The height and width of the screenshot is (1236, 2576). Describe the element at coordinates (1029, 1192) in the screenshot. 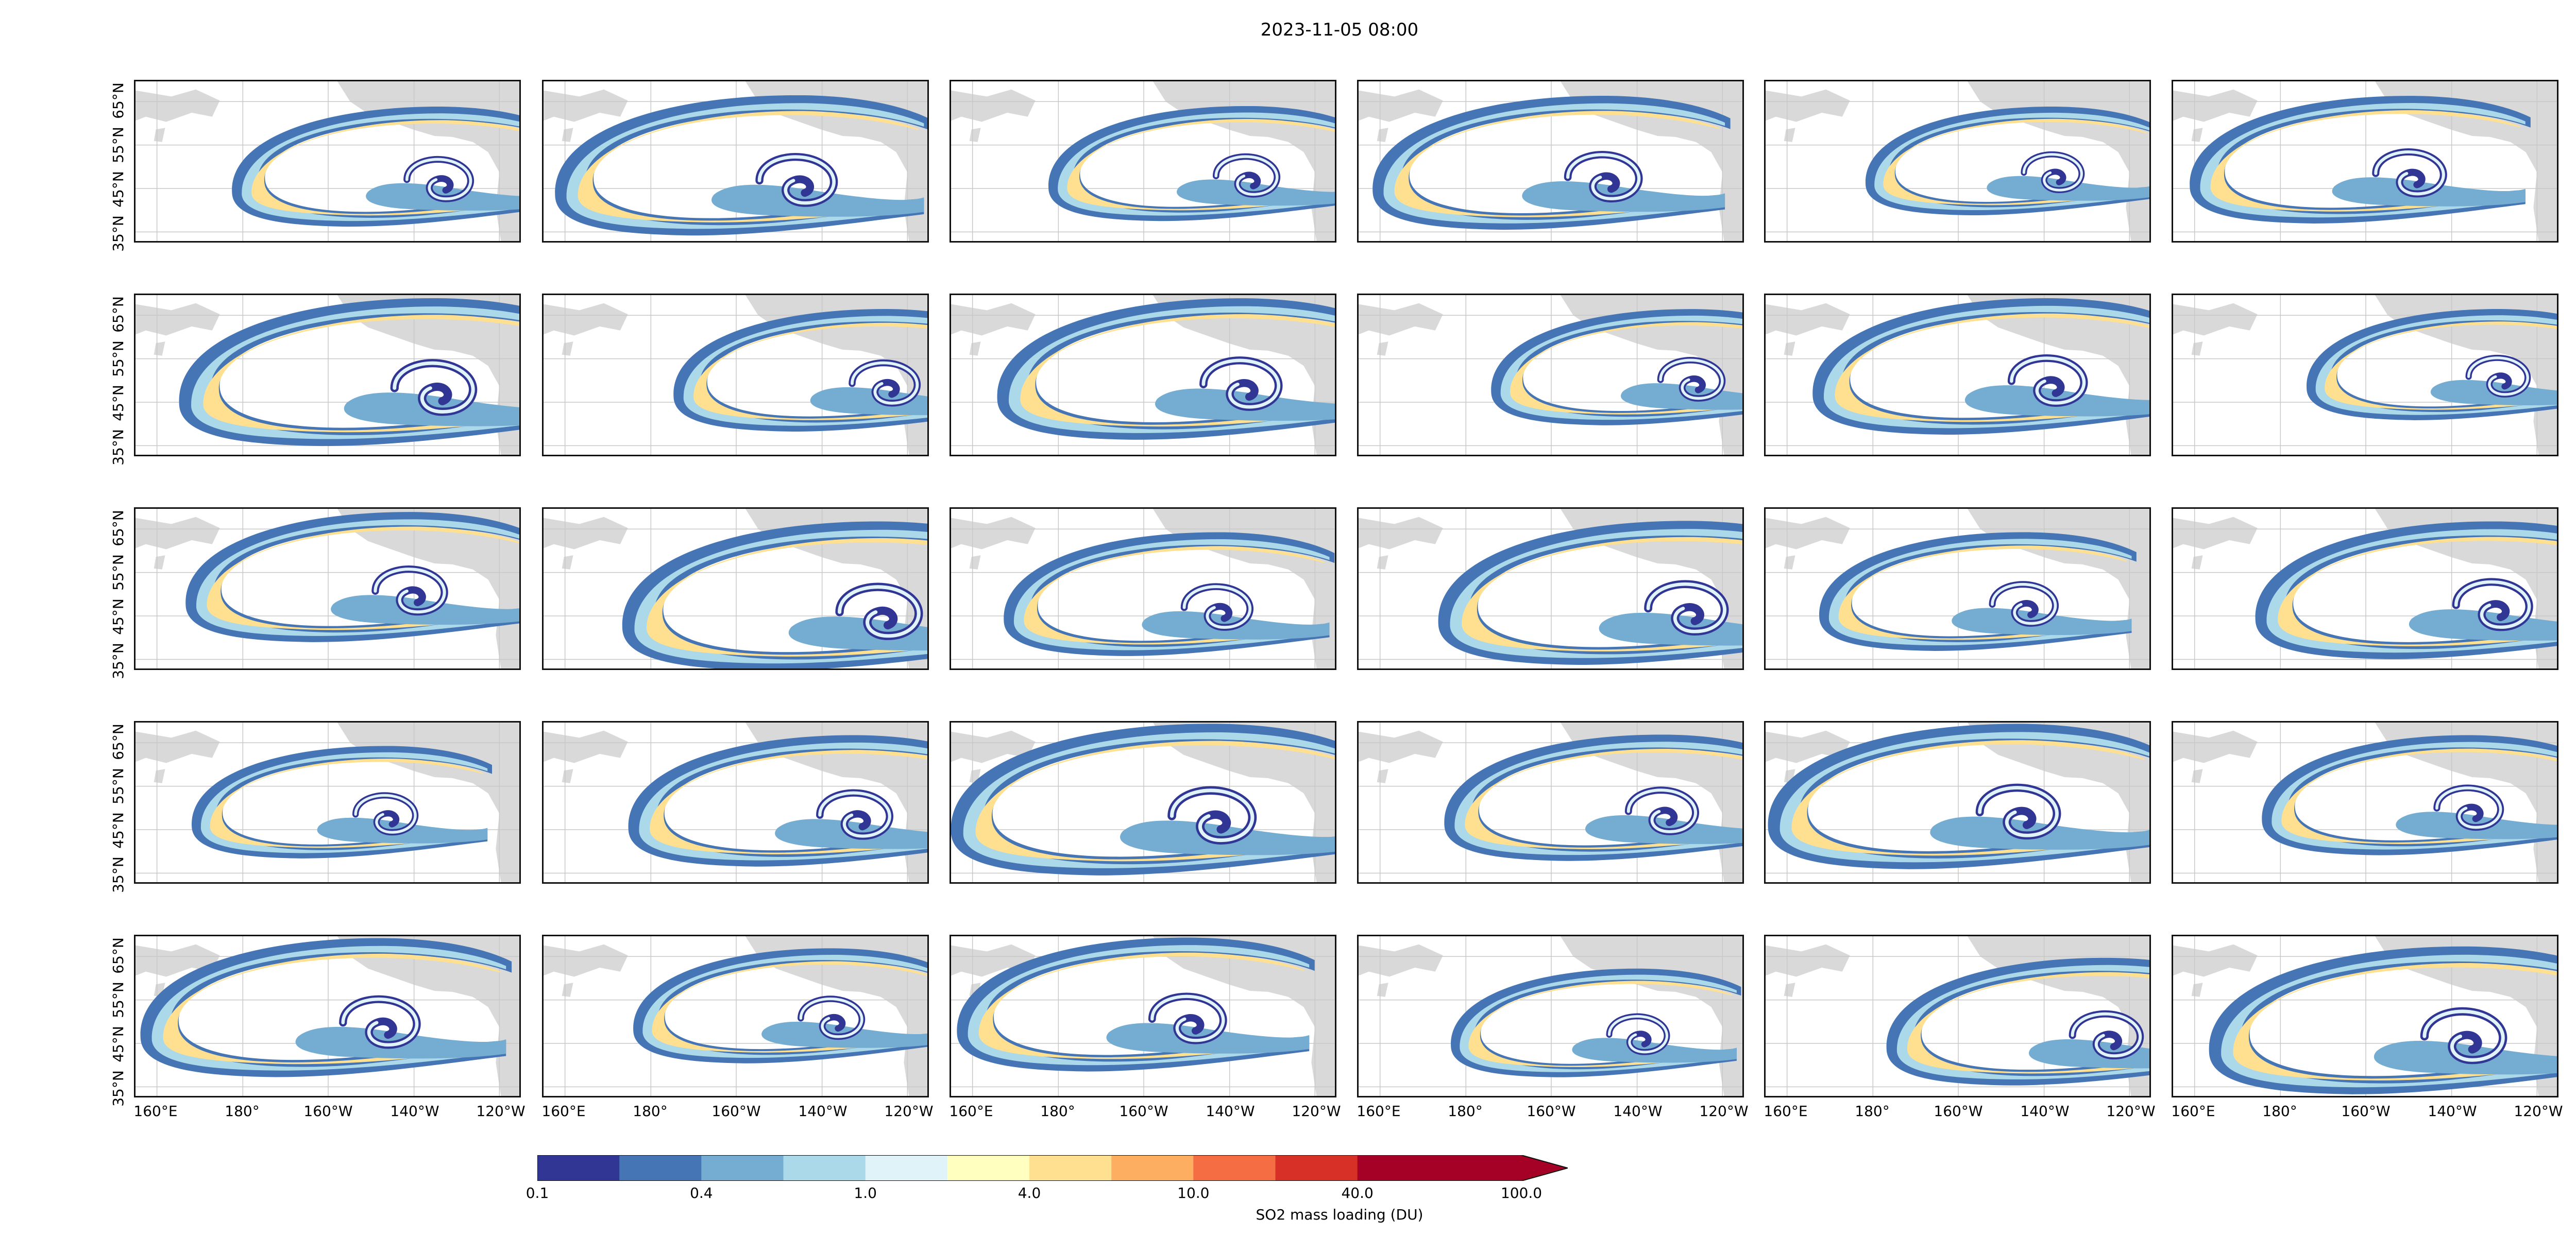

I see `colorbar-tick-label: 4.0` at that location.